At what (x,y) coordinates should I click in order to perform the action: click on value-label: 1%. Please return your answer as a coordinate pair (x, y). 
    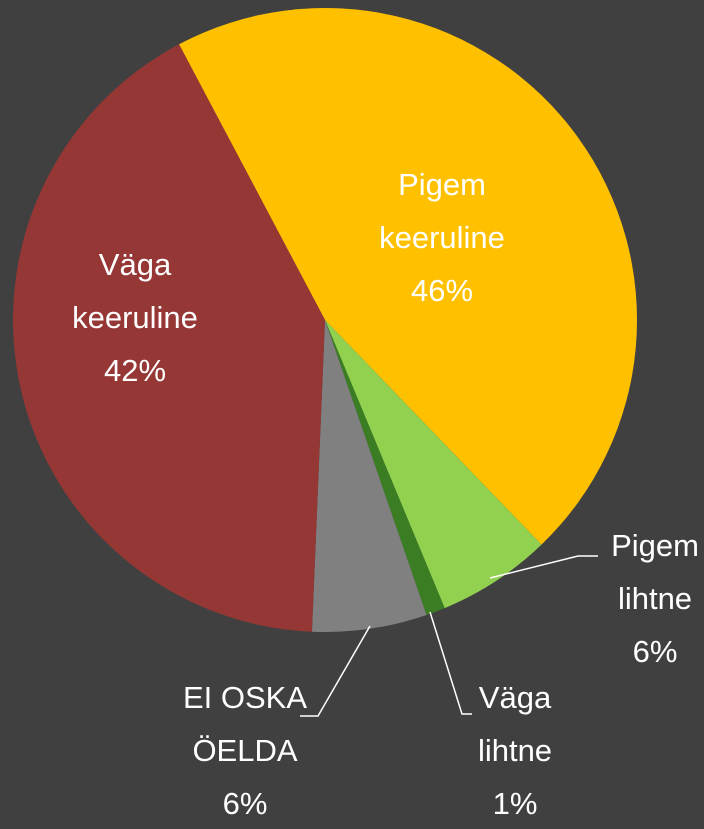
    Looking at the image, I should click on (515, 803).